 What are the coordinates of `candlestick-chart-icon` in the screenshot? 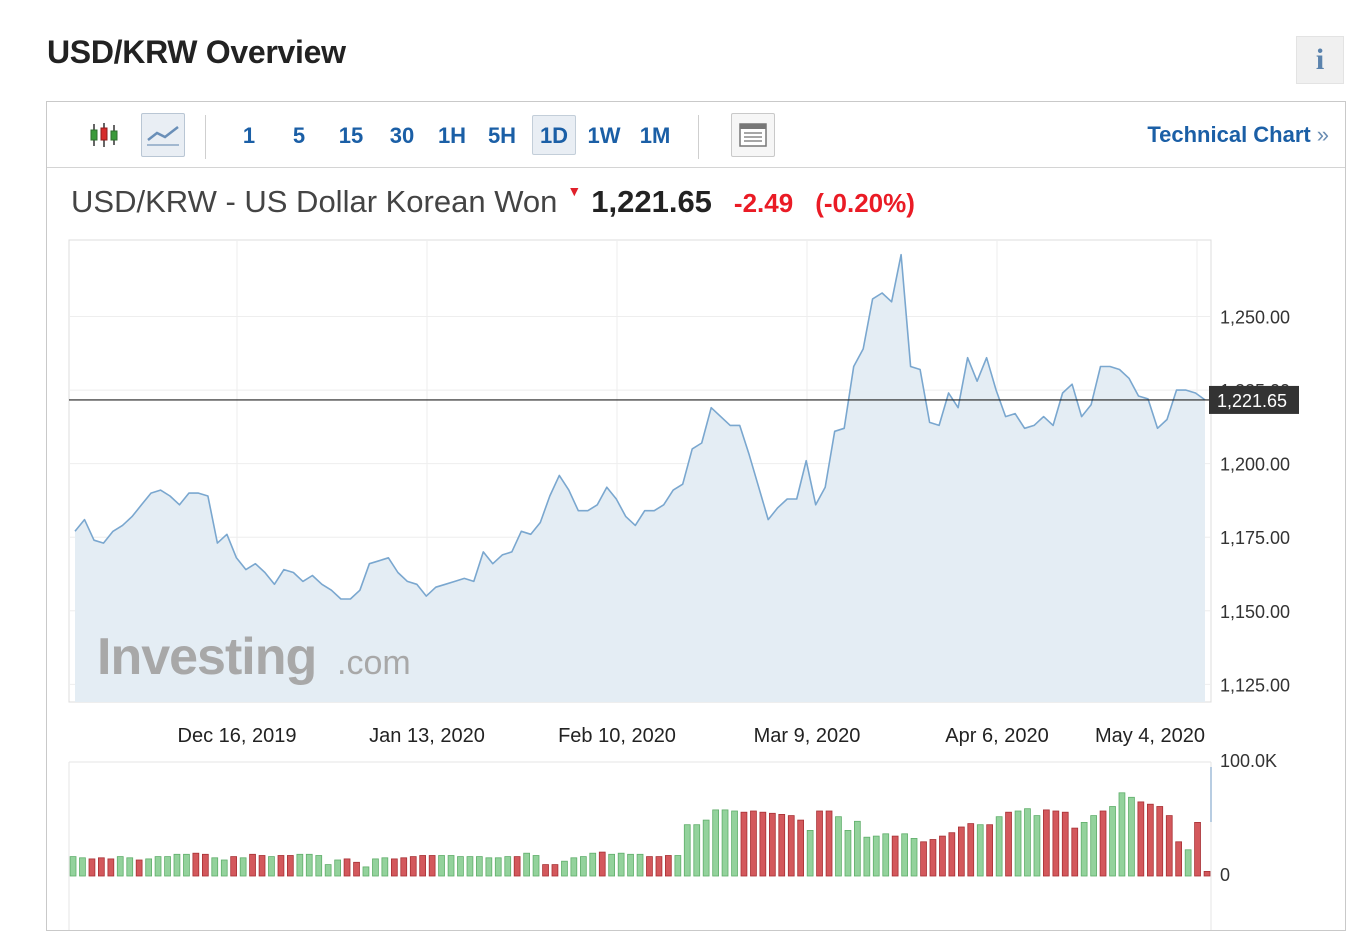 It's located at (104, 135).